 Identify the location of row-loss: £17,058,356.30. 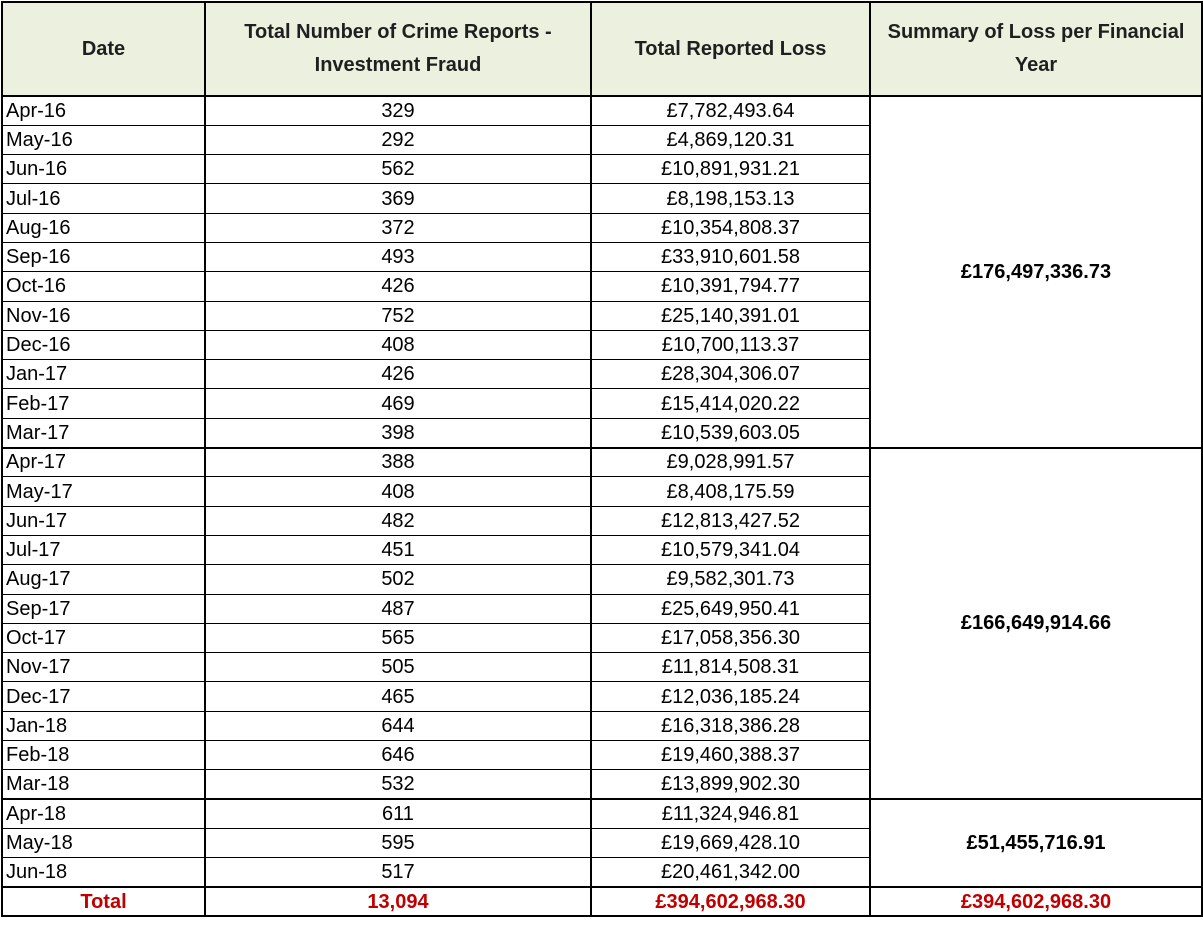
(730, 638).